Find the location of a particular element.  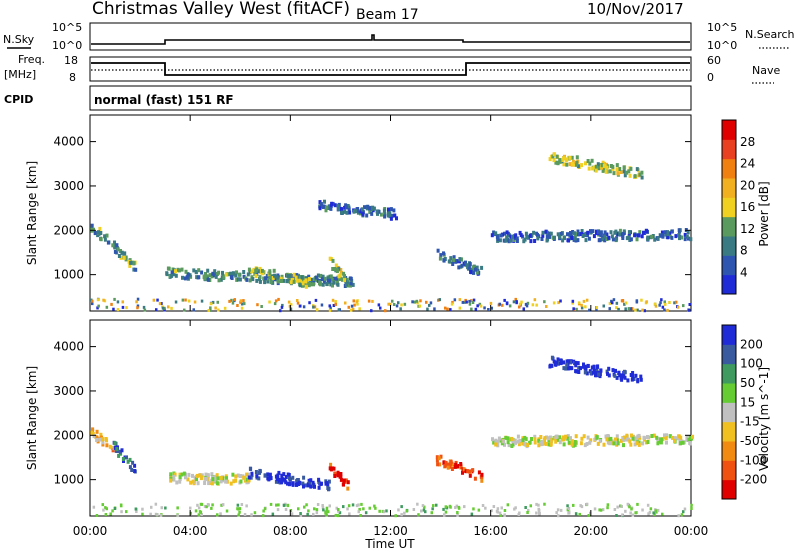

power-colorbar: 28 24 20 16 12 8 4 is located at coordinates (738, 207).